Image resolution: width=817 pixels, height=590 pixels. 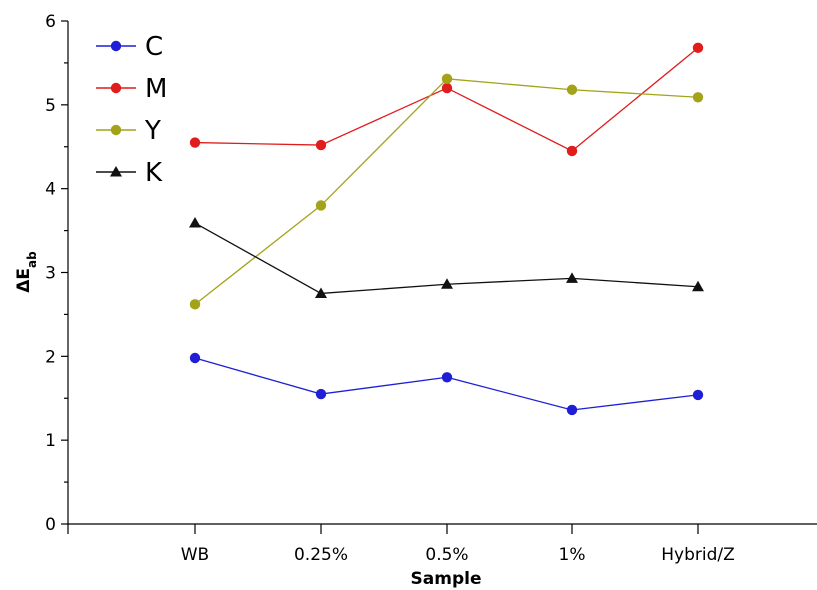 I want to click on y-tick-label: 5, so click(x=50, y=106).